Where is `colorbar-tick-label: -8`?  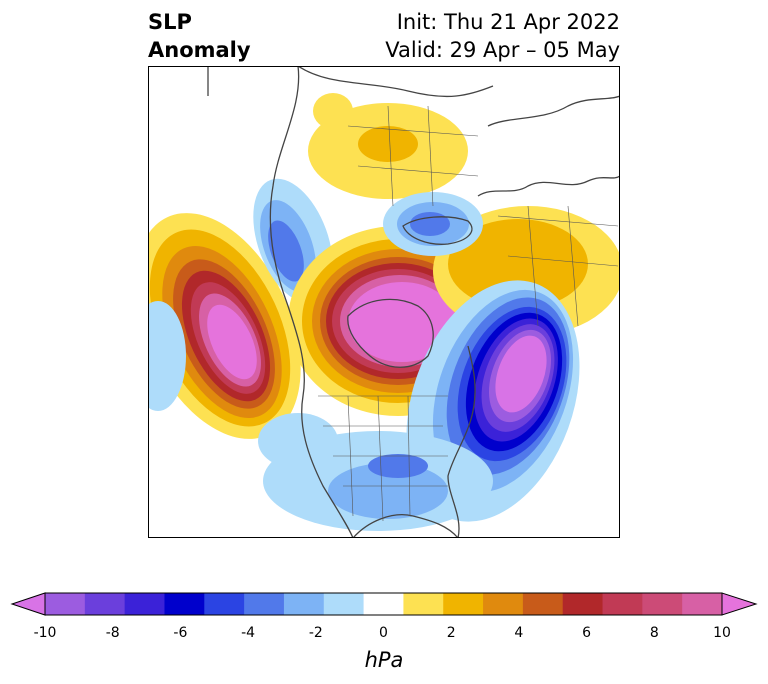 colorbar-tick-label: -8 is located at coordinates (112, 633).